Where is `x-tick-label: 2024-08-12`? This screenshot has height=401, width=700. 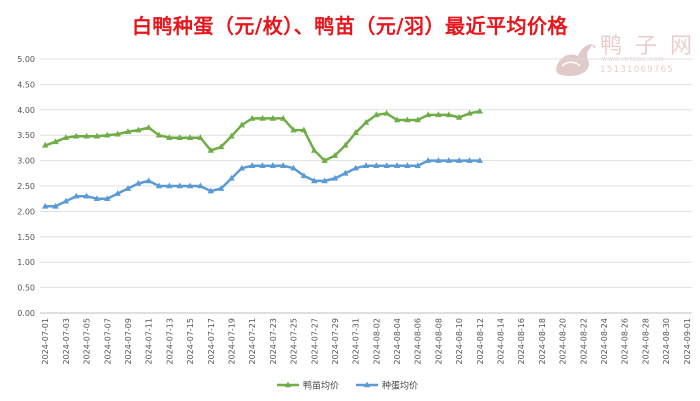
x-tick-label: 2024-08-12 is located at coordinates (480, 341).